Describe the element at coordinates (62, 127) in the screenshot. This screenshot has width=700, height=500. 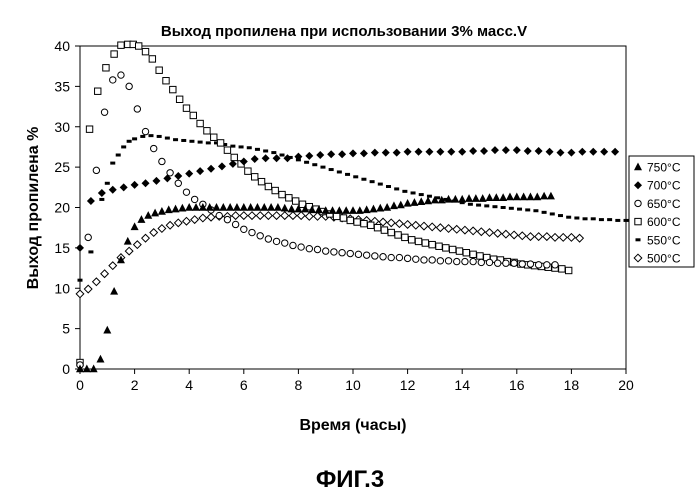
I see `y-tick-label: 30` at that location.